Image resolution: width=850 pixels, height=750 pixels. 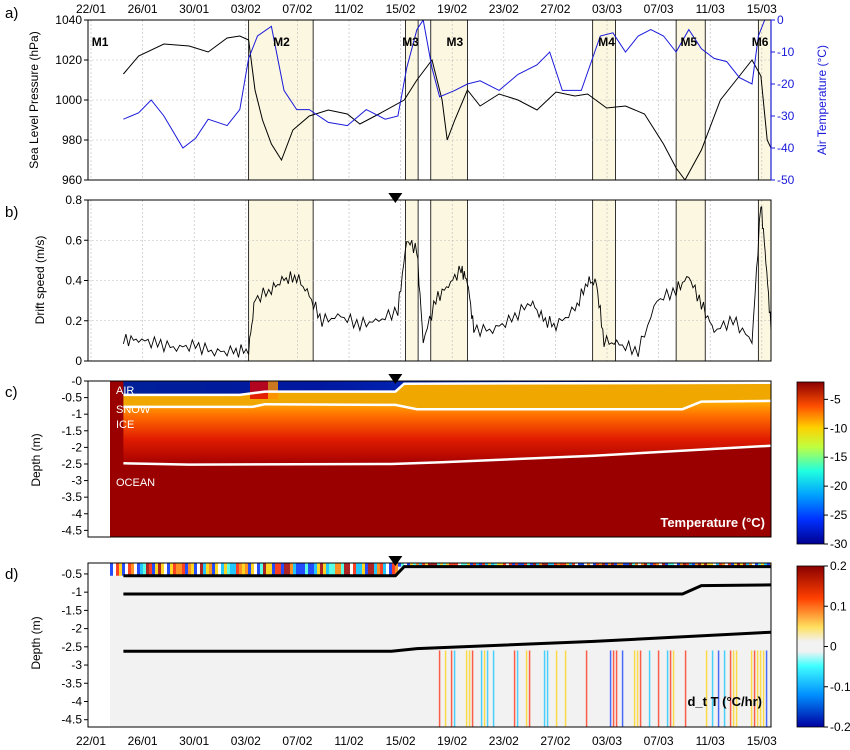 What do you see at coordinates (780, 20) in the screenshot?
I see `panel-a-ytick-right-label: 0` at bounding box center [780, 20].